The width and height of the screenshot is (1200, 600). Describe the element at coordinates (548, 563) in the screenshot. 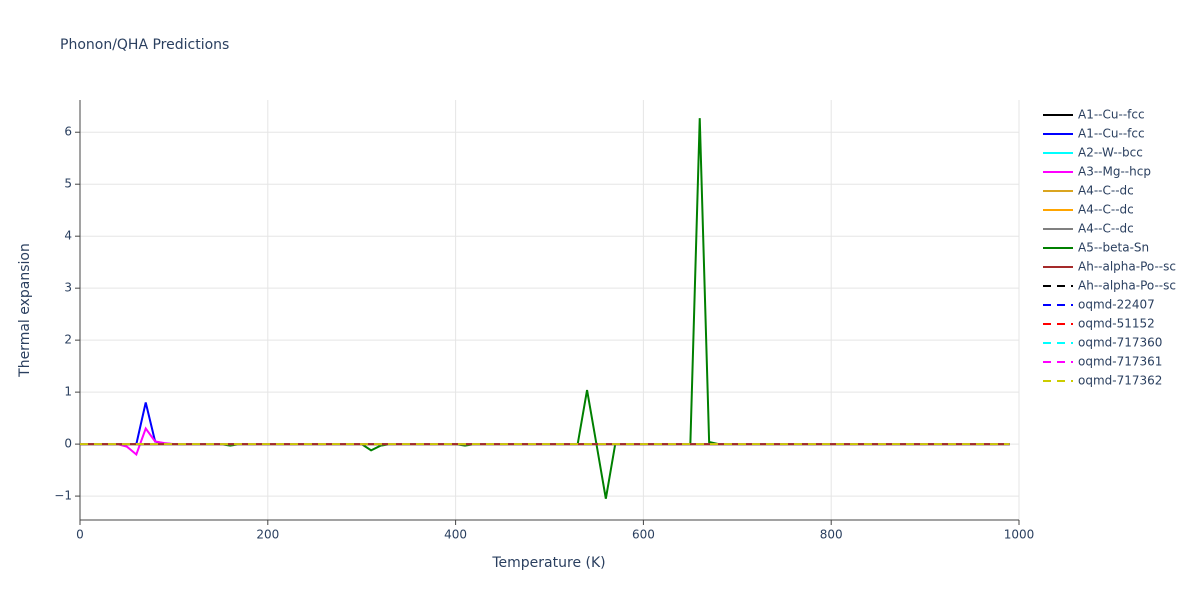

I see `x-axis-label: Temperature (K)` at that location.